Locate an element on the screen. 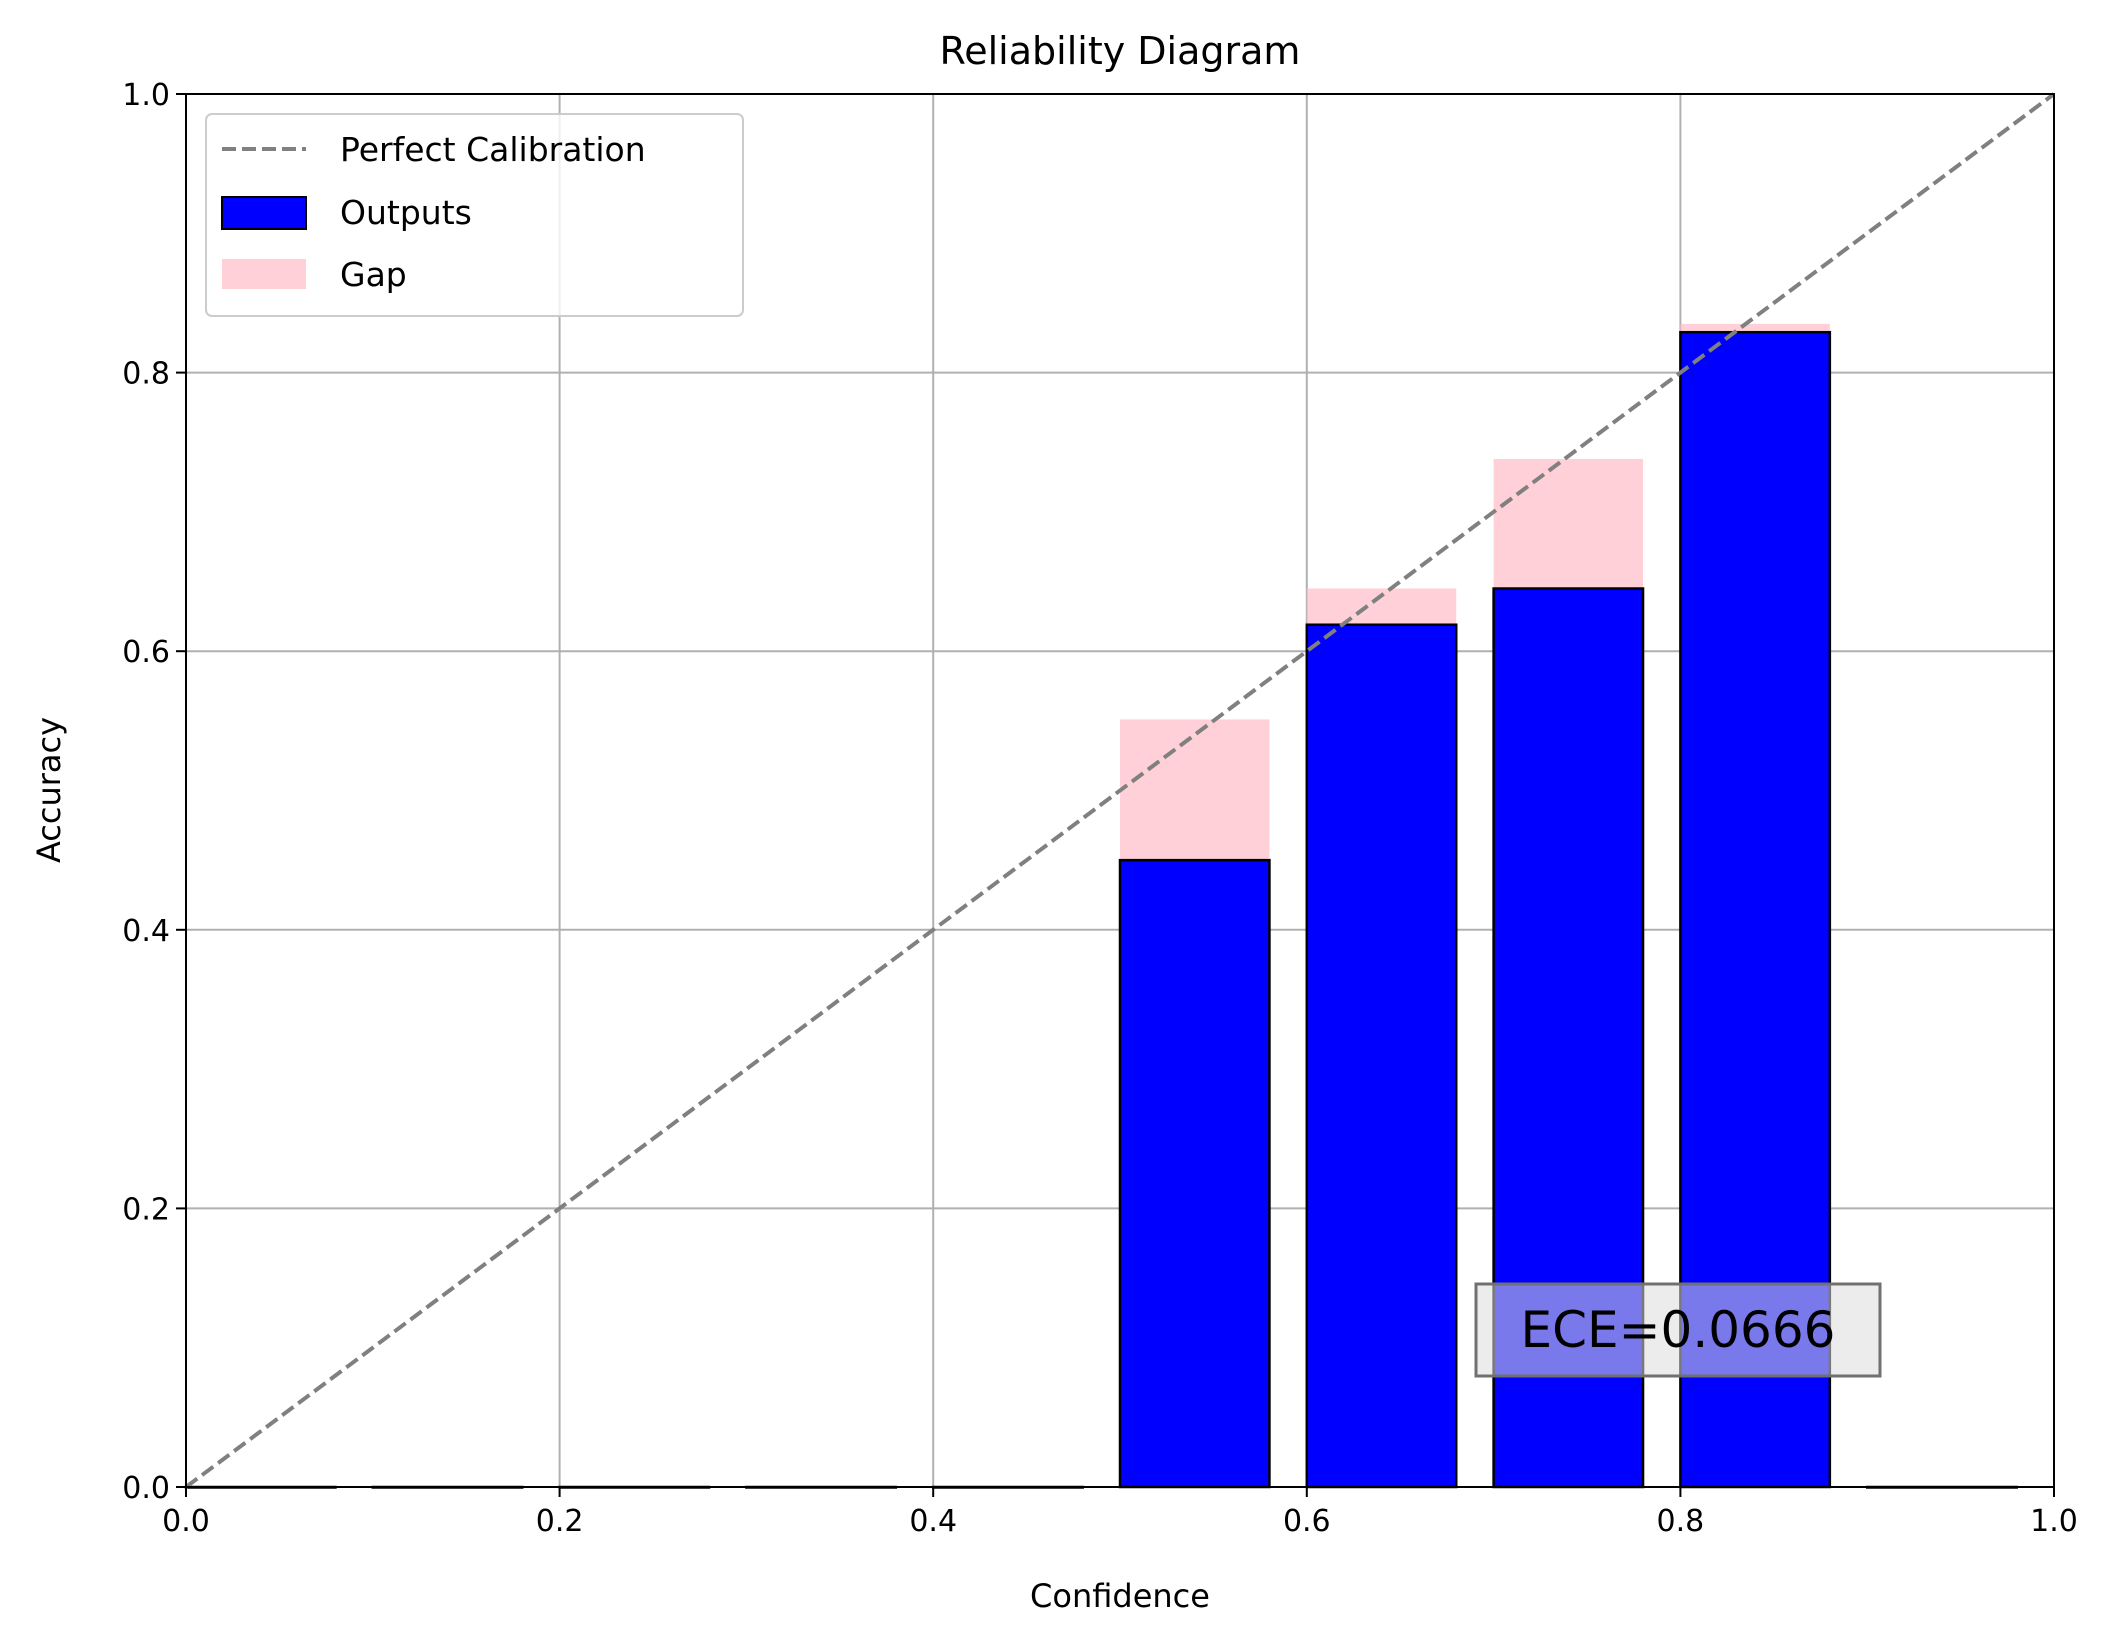 The height and width of the screenshot is (1638, 2107). y-tick-label-3: 0.6 is located at coordinates (146, 652).